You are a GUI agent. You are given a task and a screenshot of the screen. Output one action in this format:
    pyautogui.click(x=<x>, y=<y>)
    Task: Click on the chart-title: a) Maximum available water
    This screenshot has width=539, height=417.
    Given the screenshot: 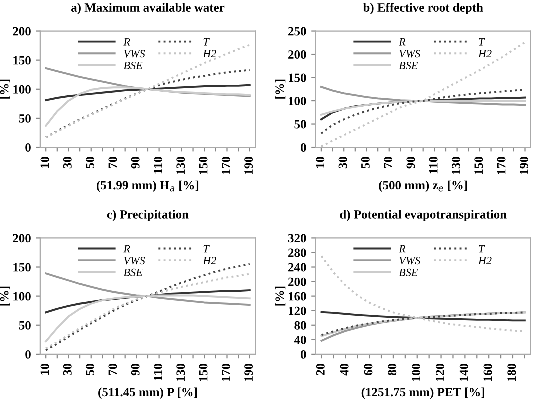 What is the action you would take?
    pyautogui.click(x=148, y=8)
    